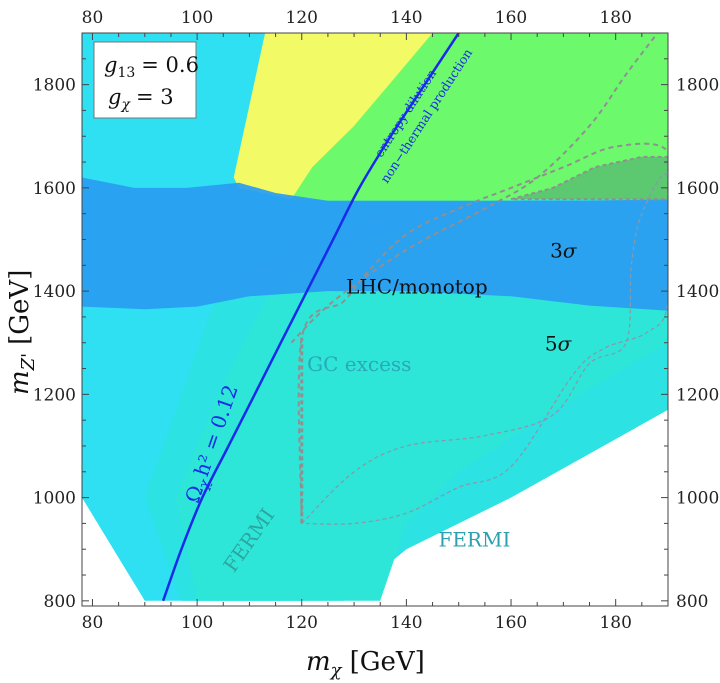 The image size is (720, 683). Describe the element at coordinates (697, 189) in the screenshot. I see `y-tick-label-right: 1600` at that location.